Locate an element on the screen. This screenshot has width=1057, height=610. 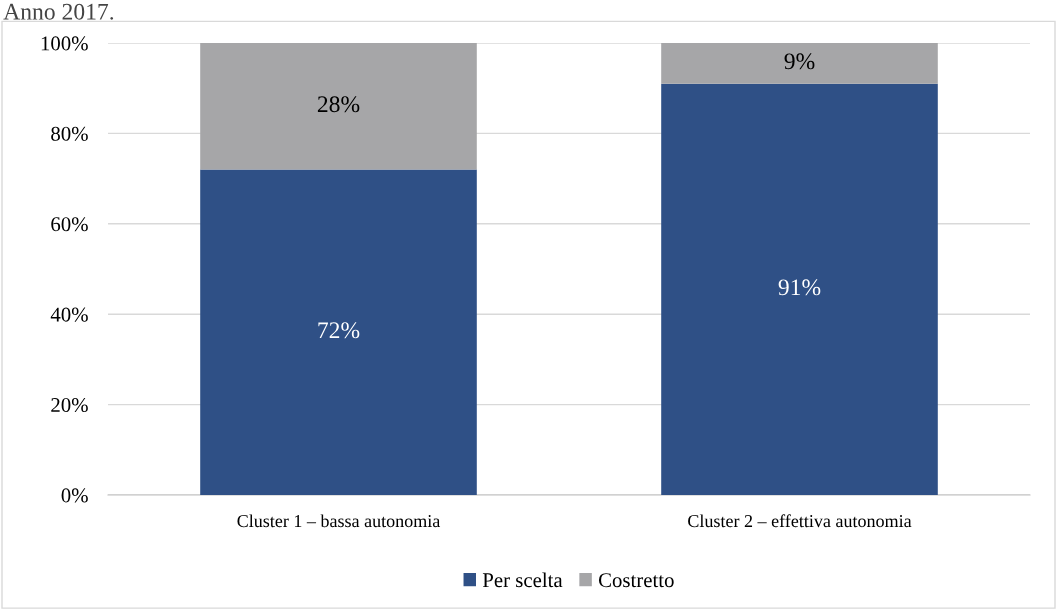
data-label: 28% is located at coordinates (338, 104).